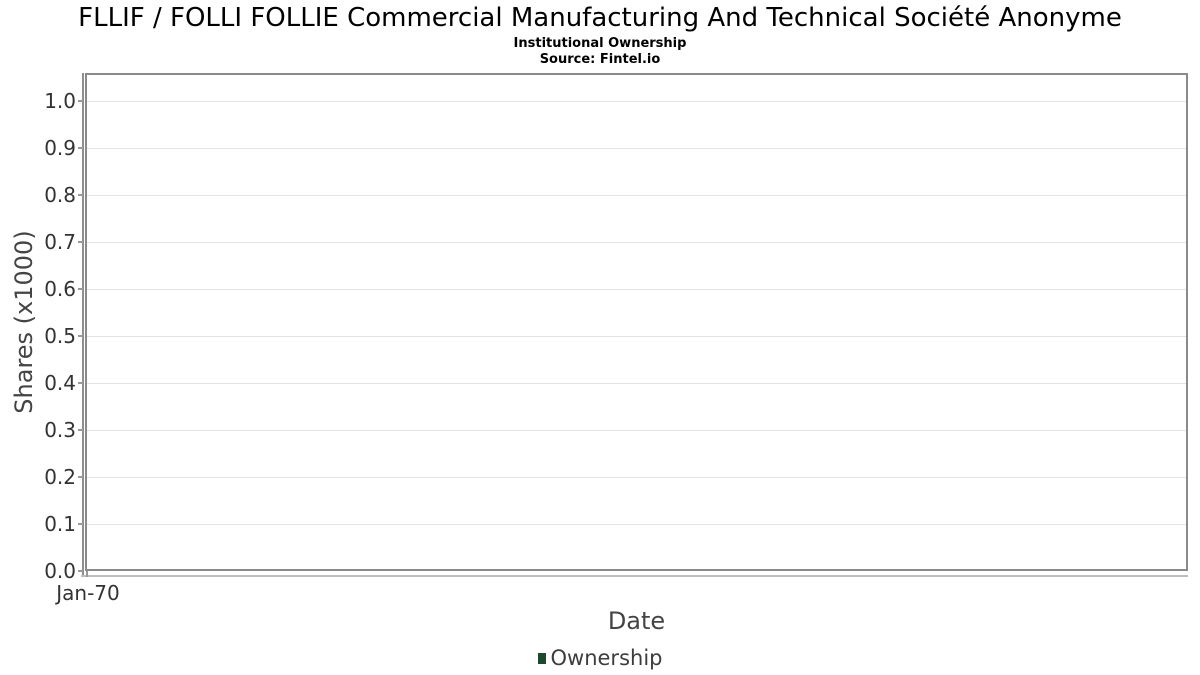 The height and width of the screenshot is (675, 1200). What do you see at coordinates (88, 593) in the screenshot?
I see `x-tick-label: Jan-70` at bounding box center [88, 593].